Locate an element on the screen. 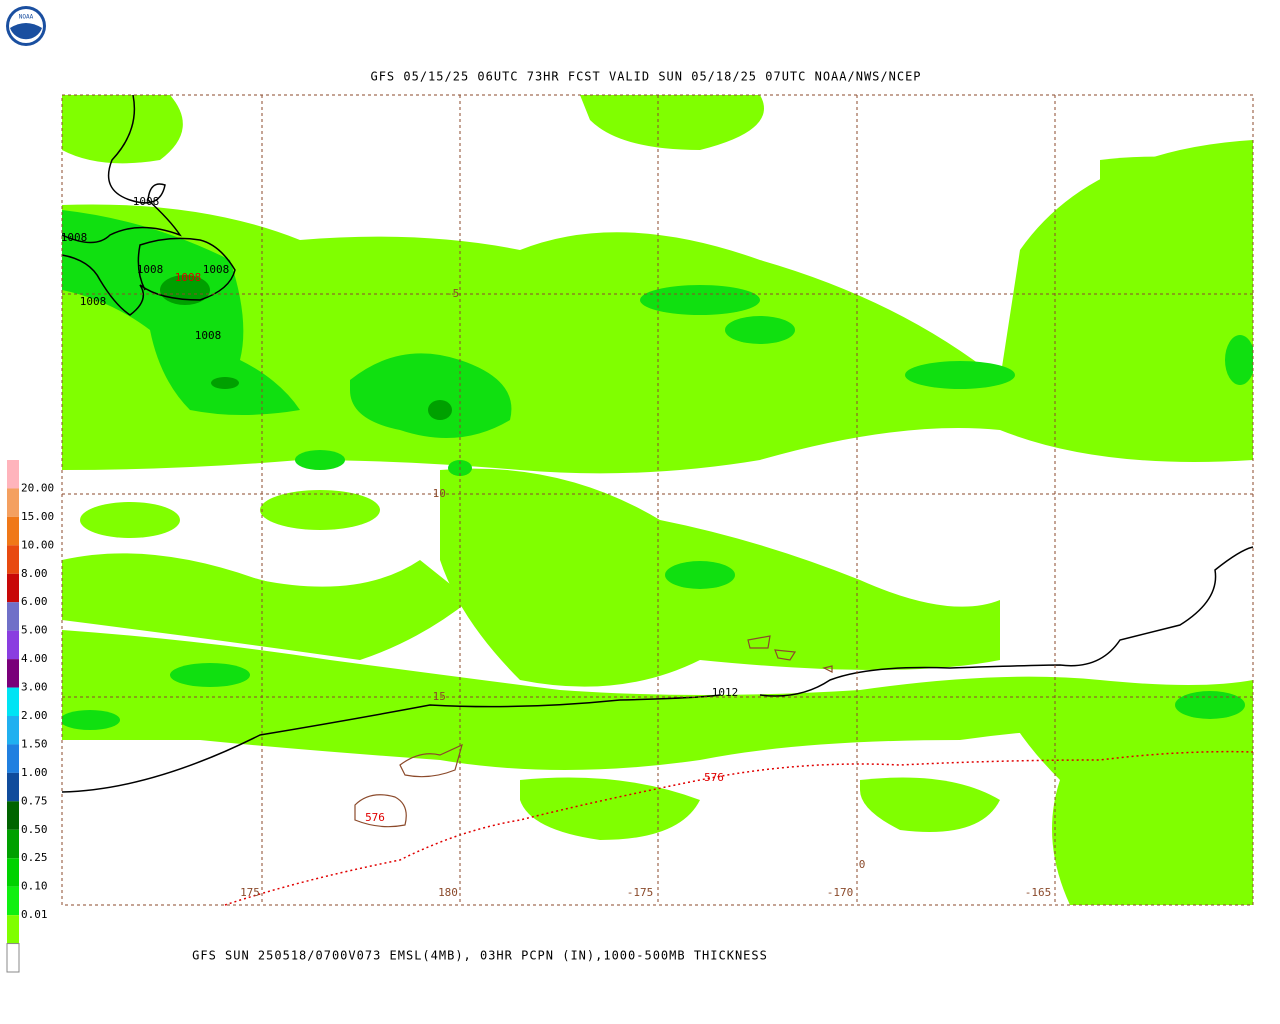 The height and width of the screenshot is (1024, 1280). legend-label: 0.50 is located at coordinates (34, 829).